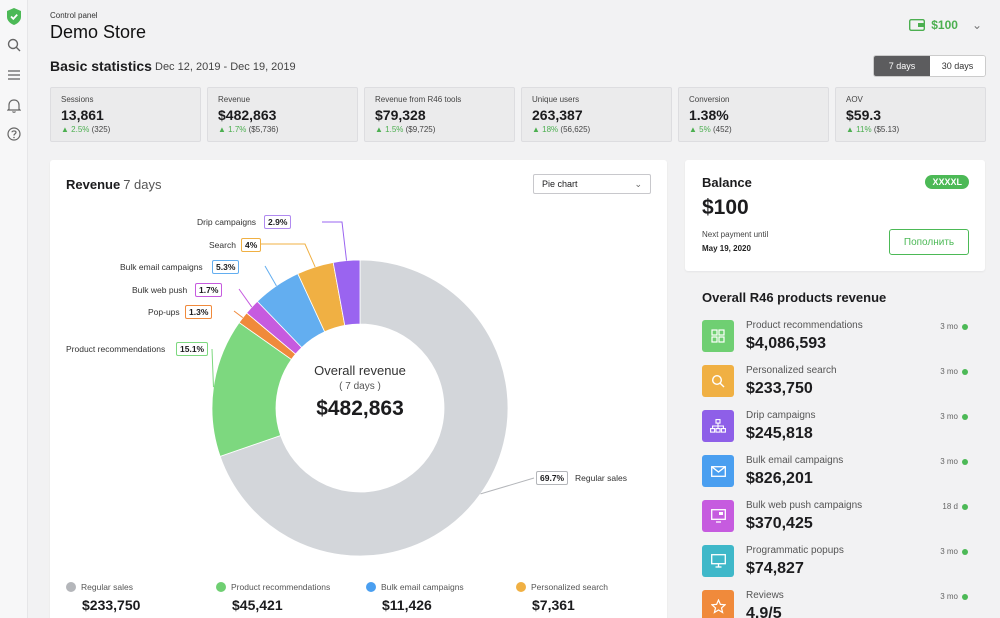  I want to click on slice-label-bulk-push: Bulk web push, so click(160, 290).